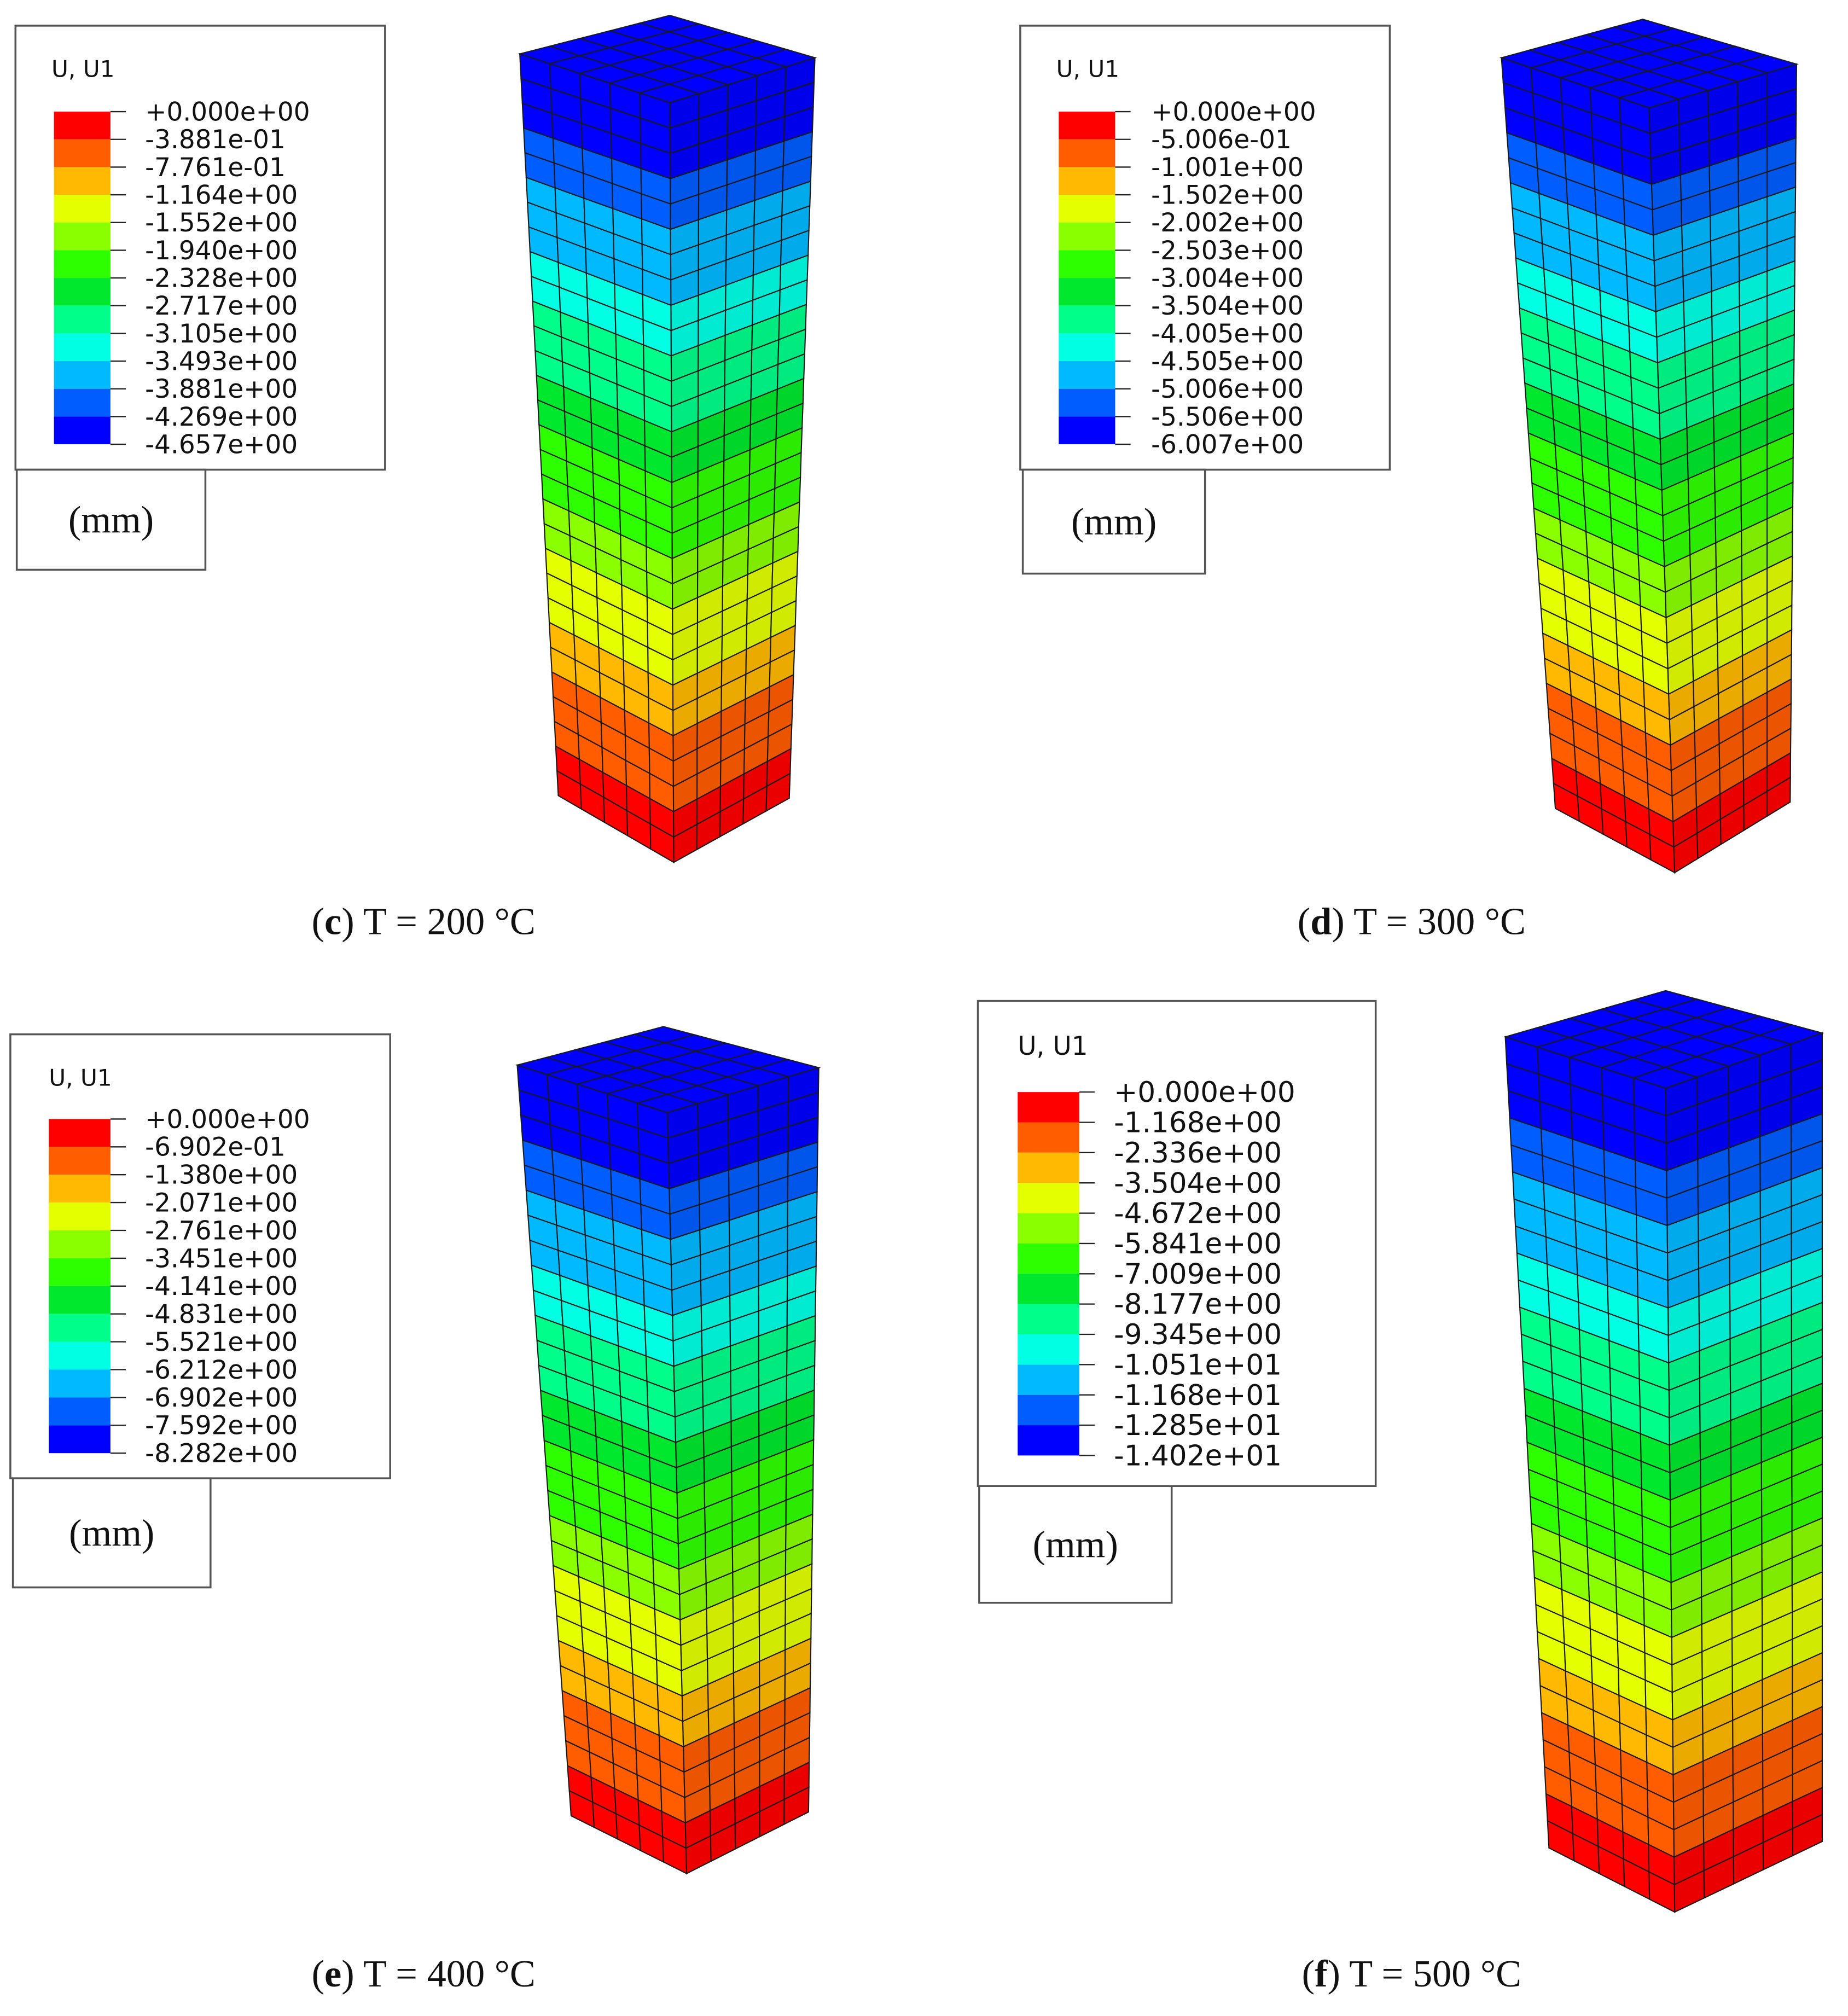 The height and width of the screenshot is (2016, 1848). Describe the element at coordinates (1198, 1395) in the screenshot. I see `legend-label: -1.168e+01` at that location.